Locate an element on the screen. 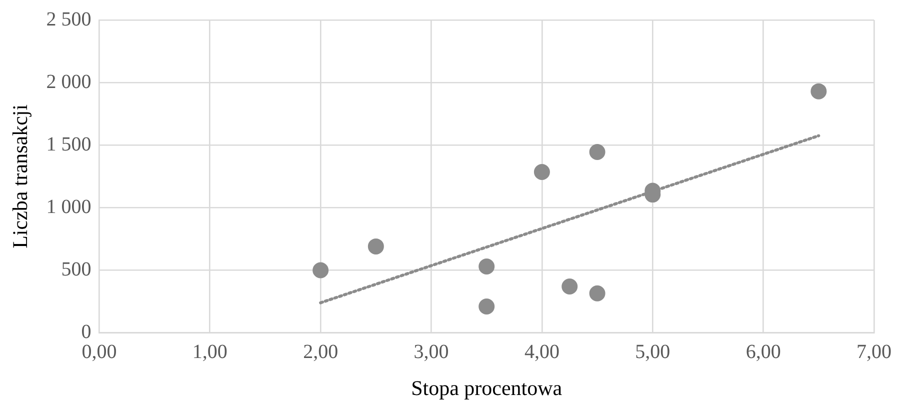  x-tick-label: 6,00 is located at coordinates (763, 352).